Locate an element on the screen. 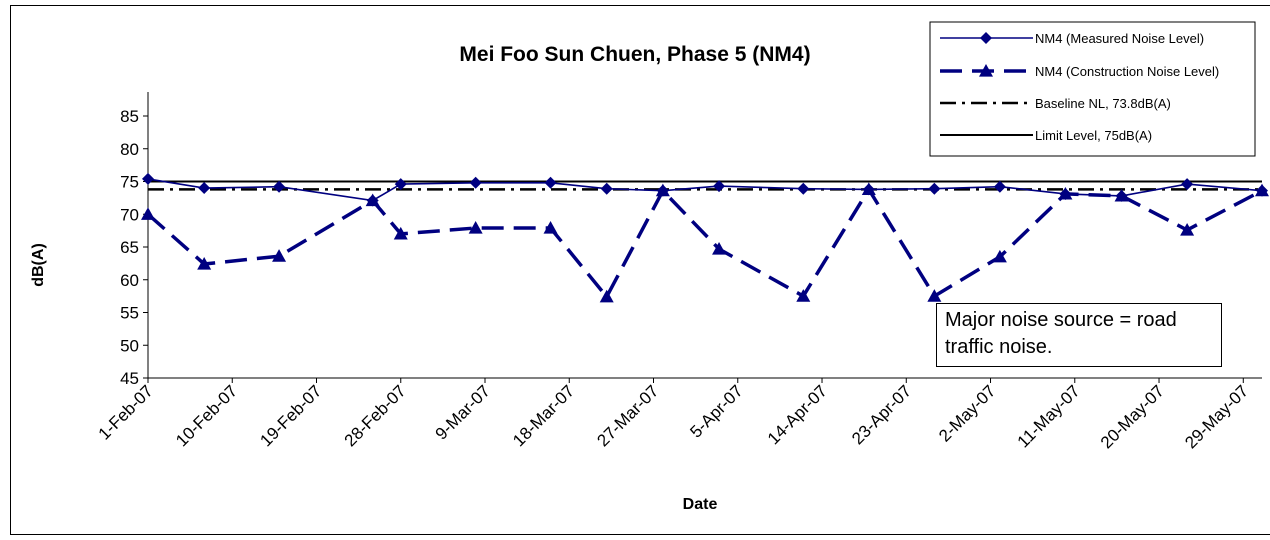 Image resolution: width=1270 pixels, height=540 pixels. x-tick-label: 1-Feb-07 is located at coordinates (126, 412).